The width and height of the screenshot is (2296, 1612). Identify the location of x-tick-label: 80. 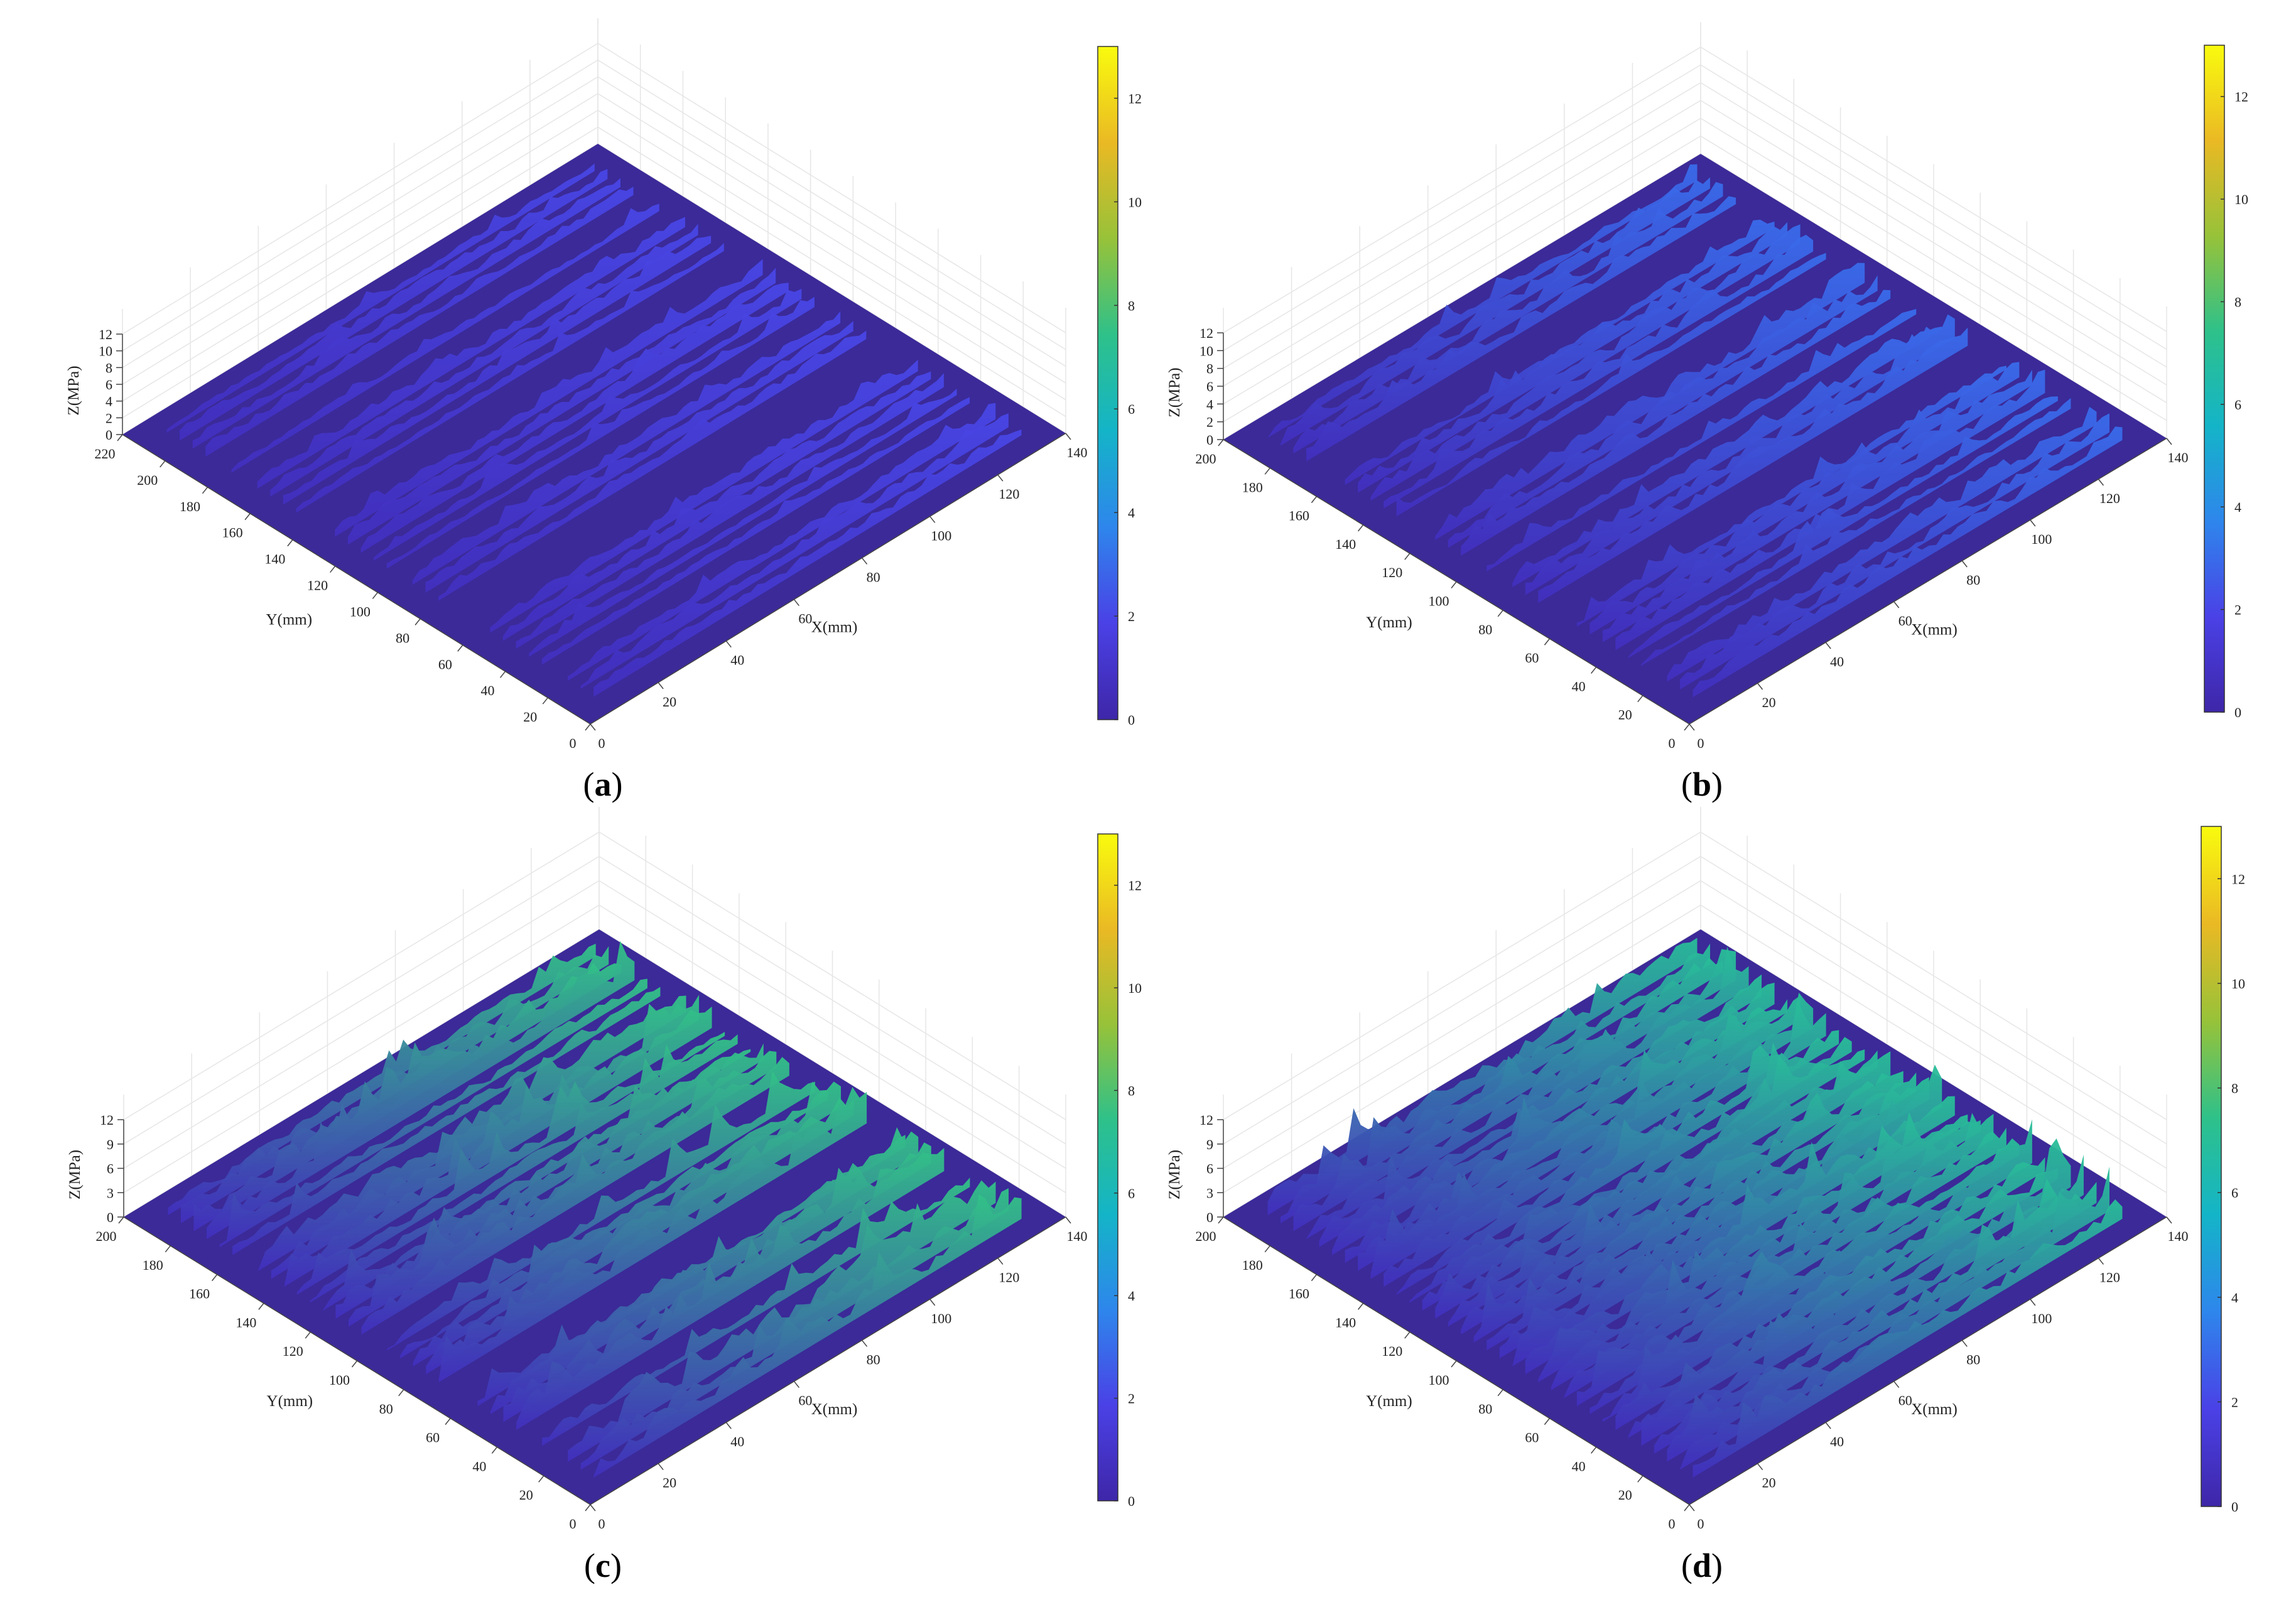
(1973, 580).